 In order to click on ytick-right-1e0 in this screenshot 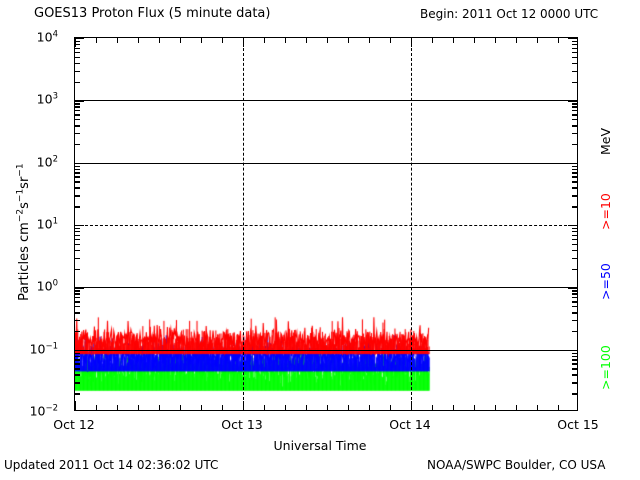, I will do `click(572, 288)`.